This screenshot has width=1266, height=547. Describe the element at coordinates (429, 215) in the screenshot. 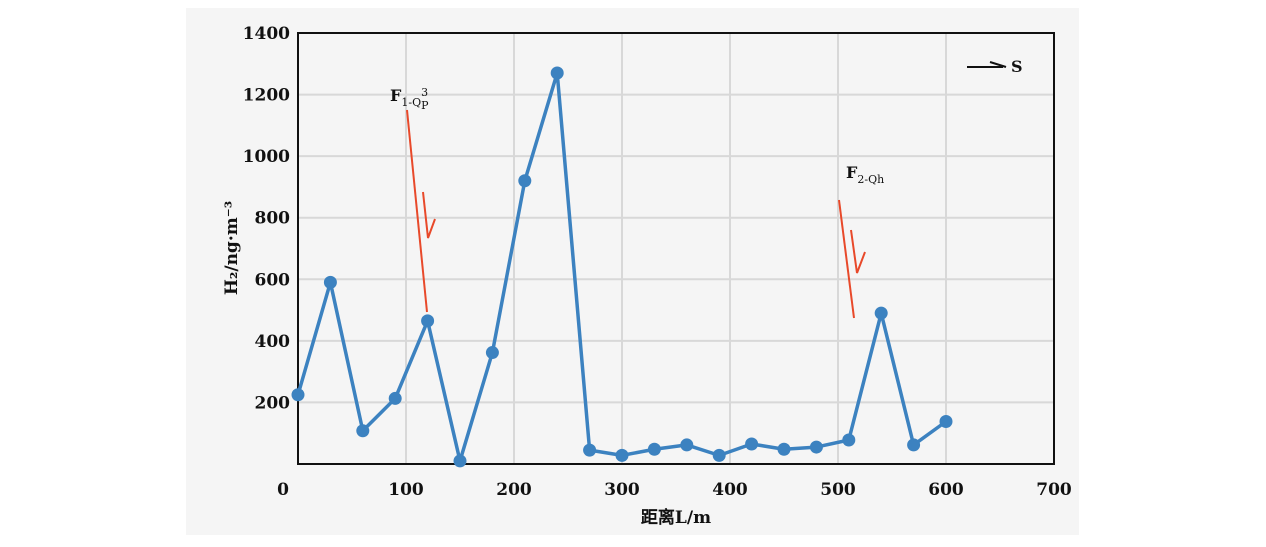

I see `fault-f1-slip-arrow` at that location.